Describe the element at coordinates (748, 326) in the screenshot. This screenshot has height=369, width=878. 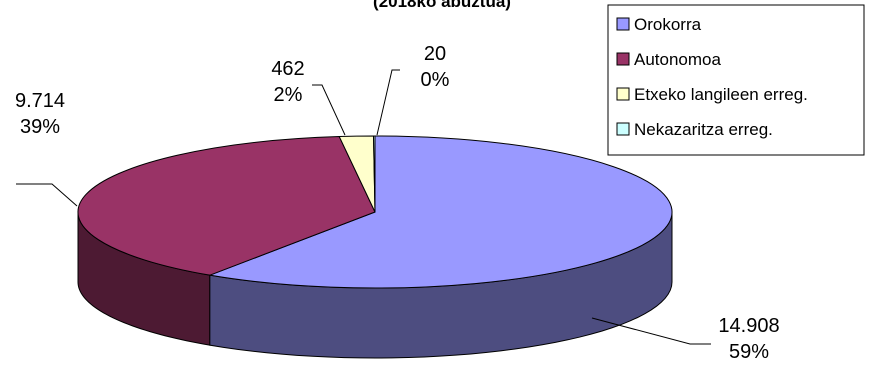
I see `data-label-value-0: 14.908` at that location.